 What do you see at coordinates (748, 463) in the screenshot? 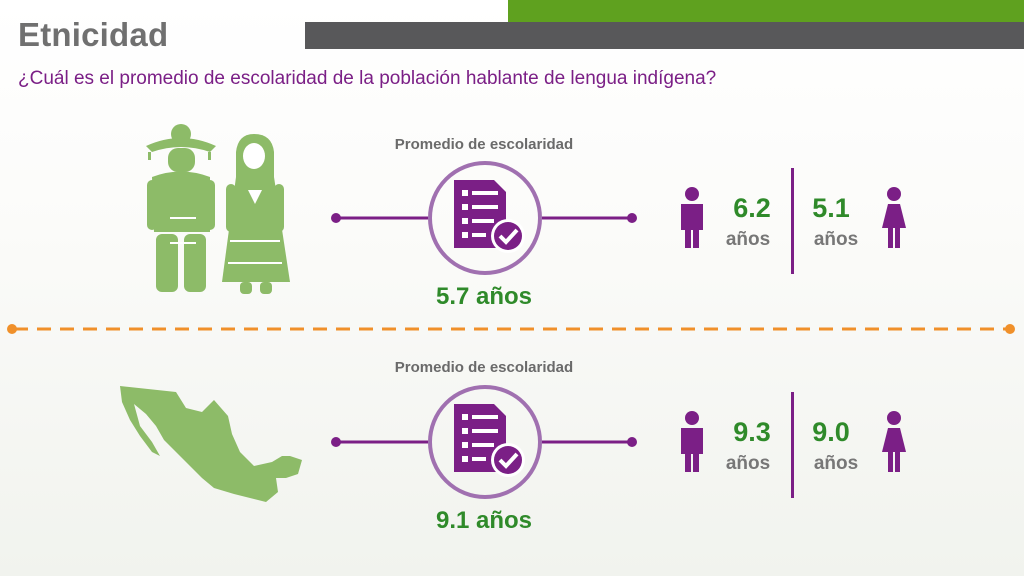
I see `male-unit-bottom: años` at bounding box center [748, 463].